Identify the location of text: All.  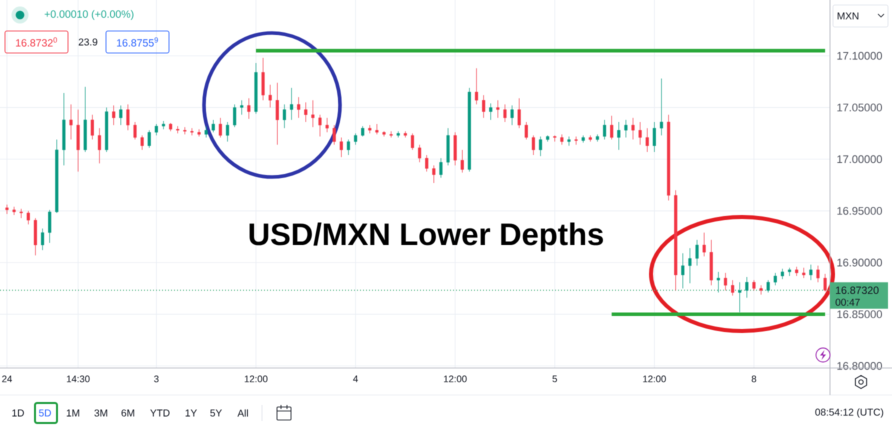
(242, 413).